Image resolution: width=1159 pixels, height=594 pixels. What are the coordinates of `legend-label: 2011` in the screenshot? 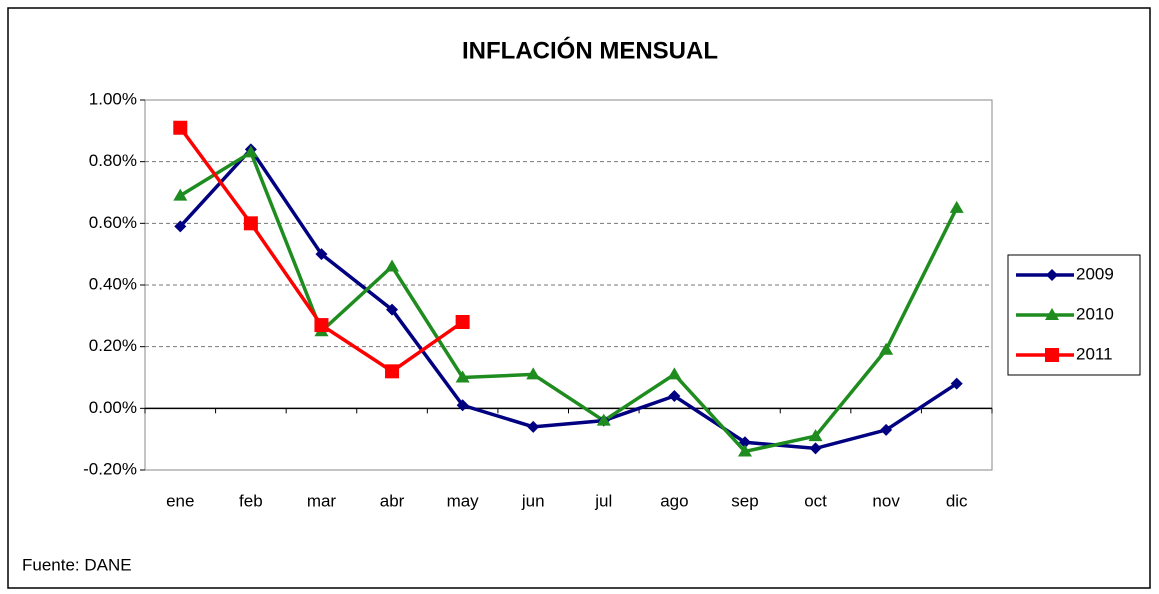 It's located at (1094, 353).